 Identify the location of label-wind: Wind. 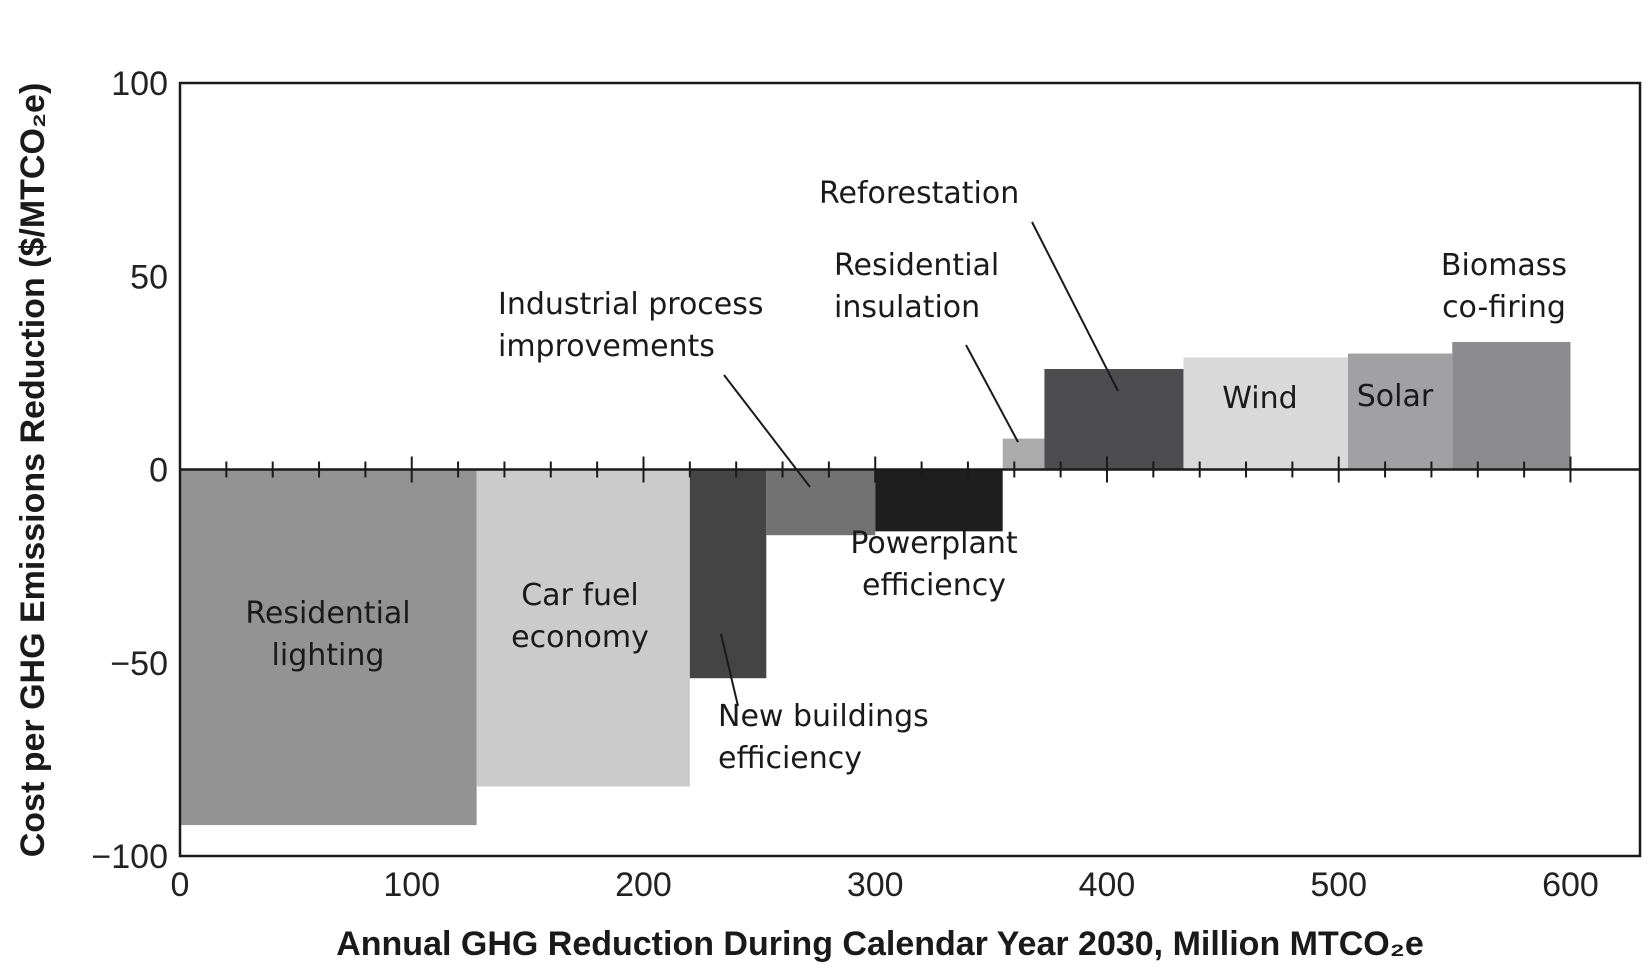
(1259, 398).